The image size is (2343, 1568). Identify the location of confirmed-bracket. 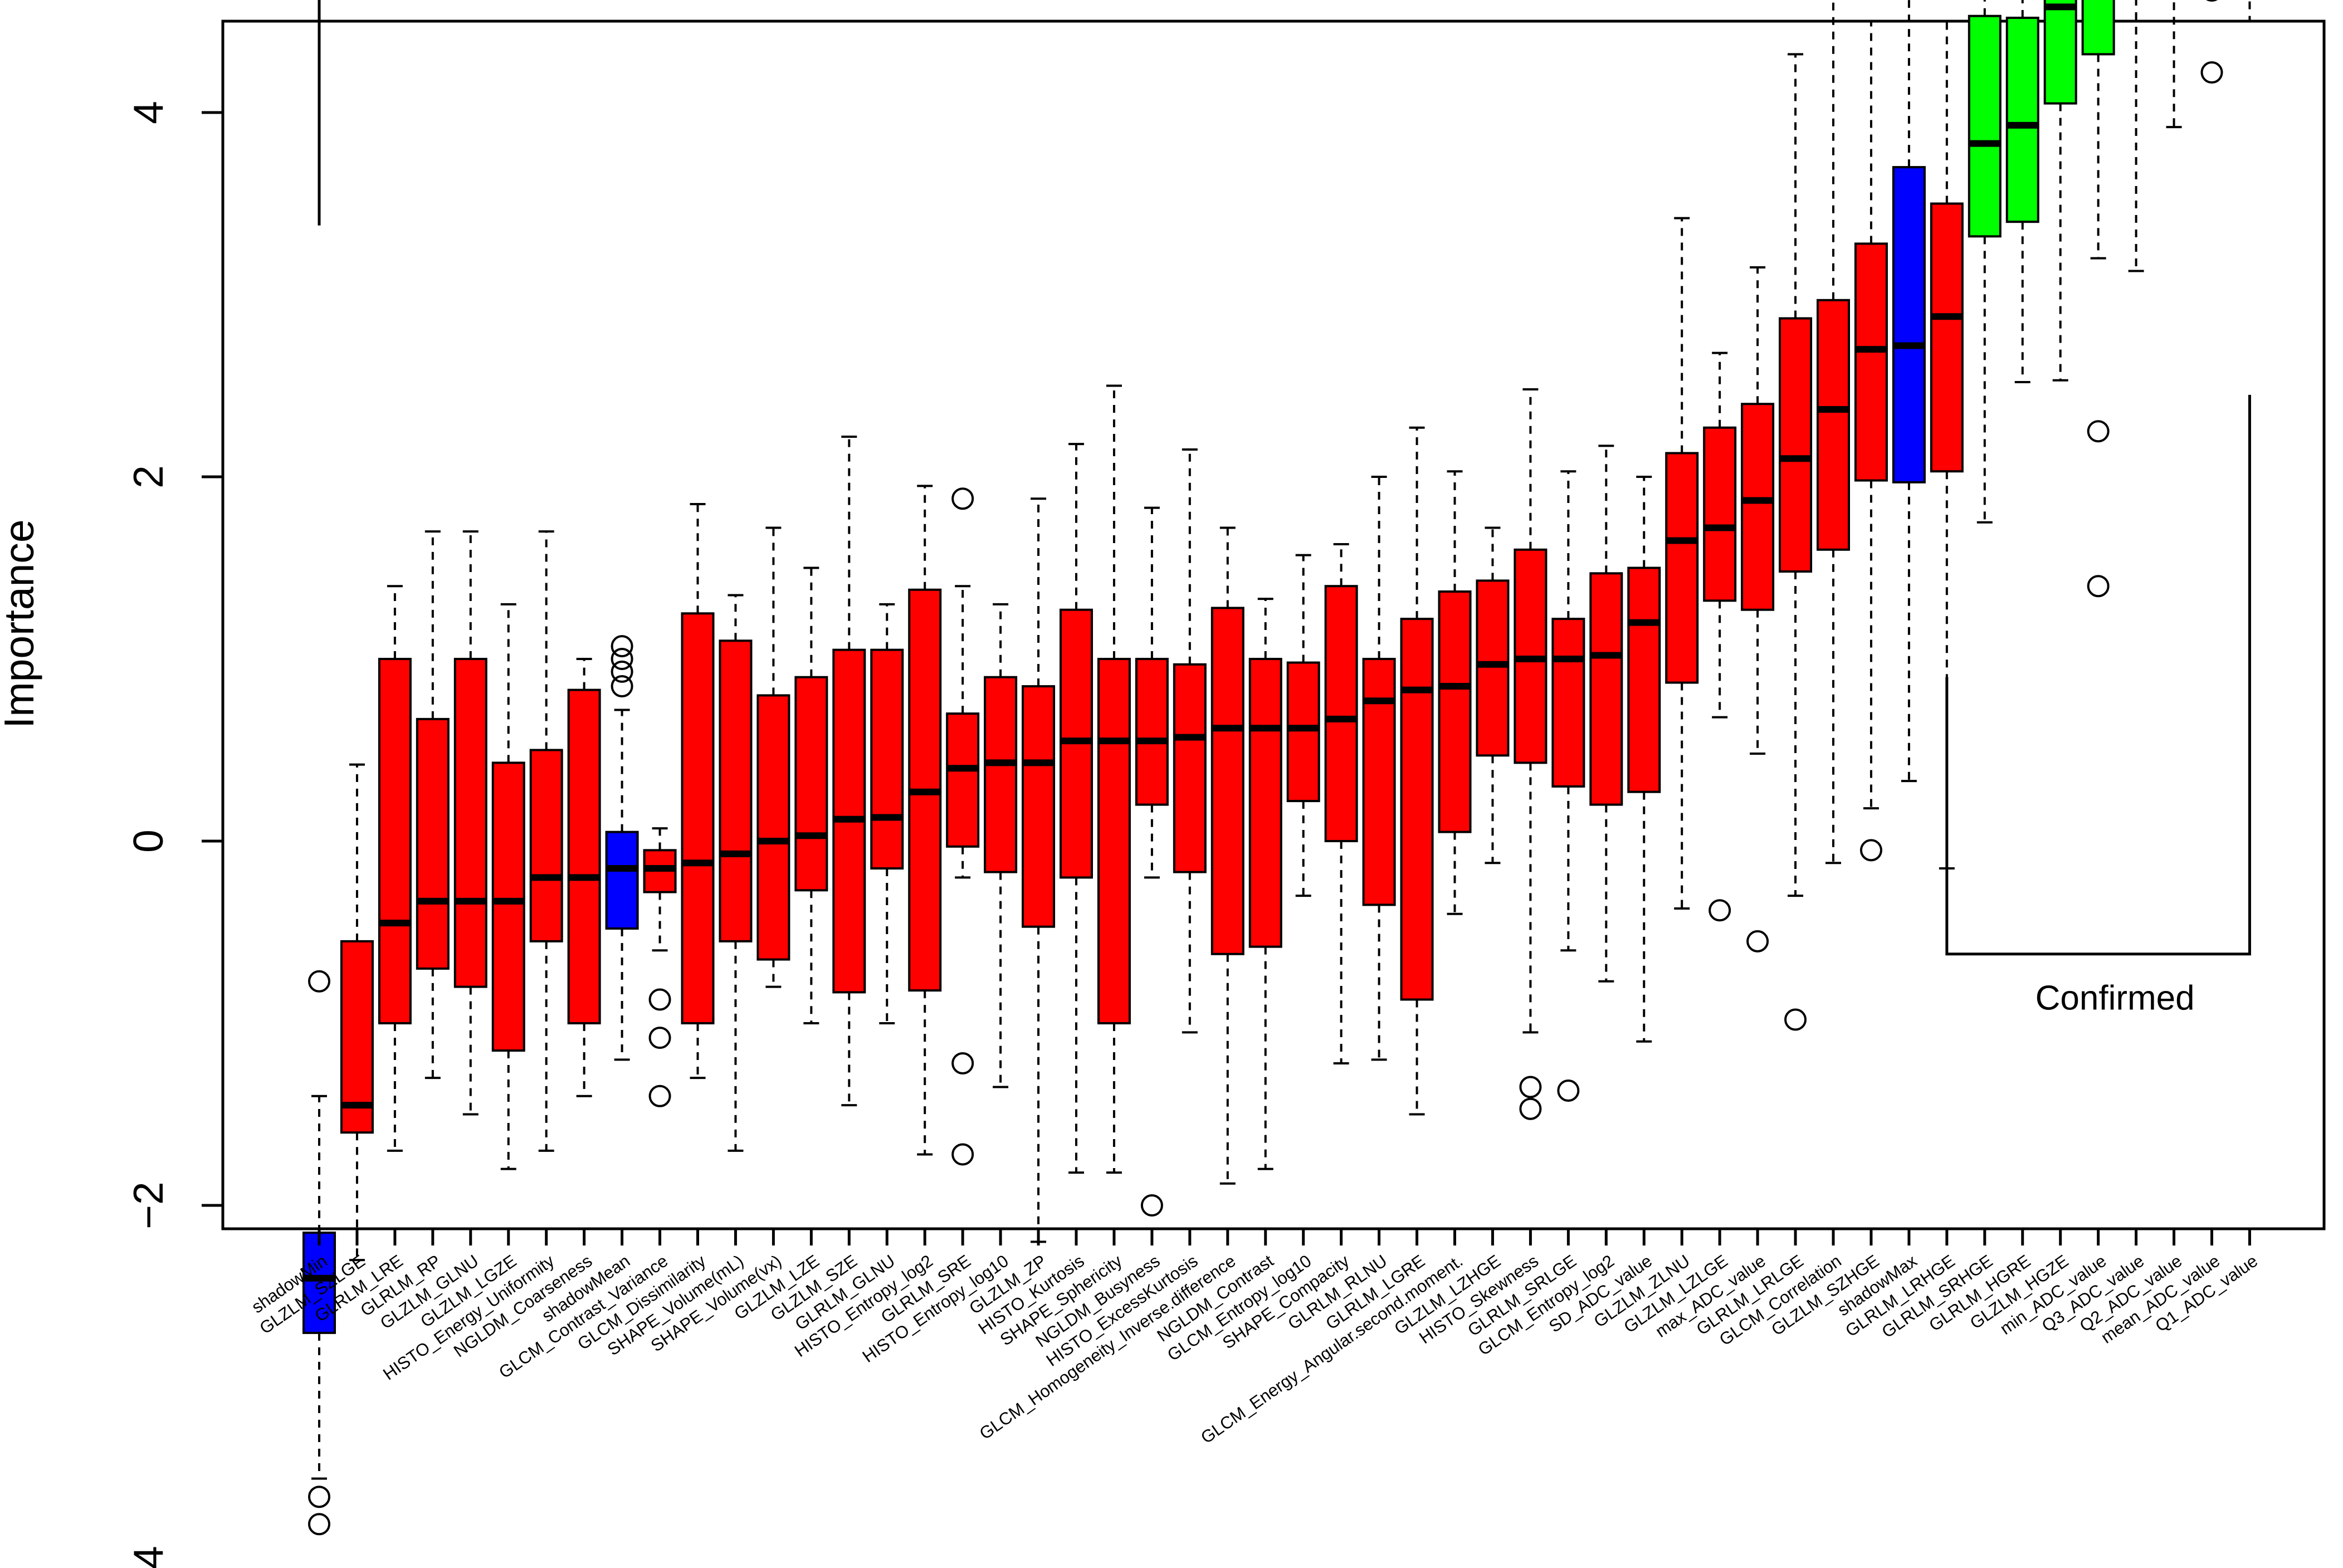
(2098, 675).